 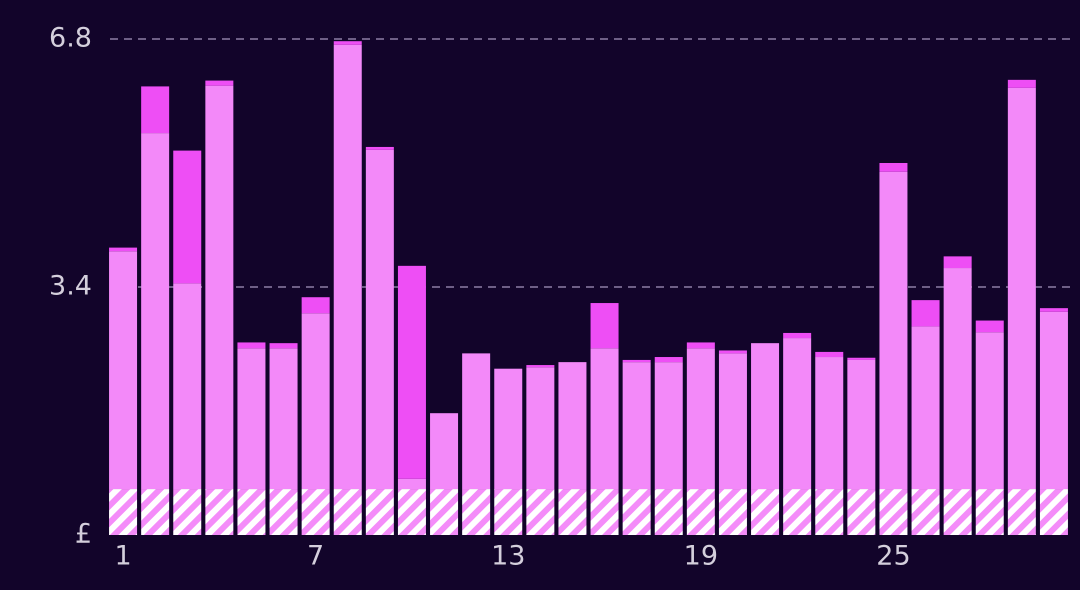 What do you see at coordinates (701, 556) in the screenshot?
I see `x-tick-label: 19` at bounding box center [701, 556].